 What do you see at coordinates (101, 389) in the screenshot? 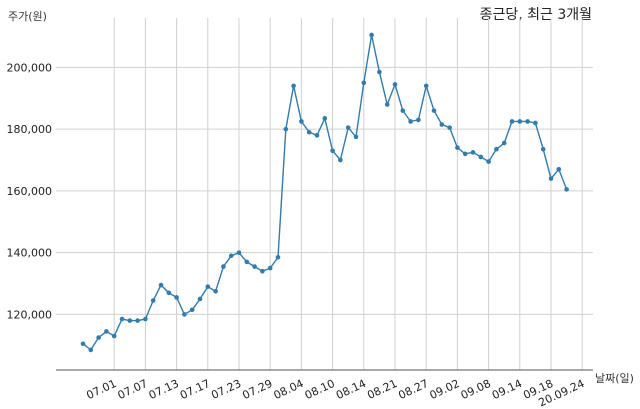
I see `x-tick-label: 07.01` at bounding box center [101, 389].